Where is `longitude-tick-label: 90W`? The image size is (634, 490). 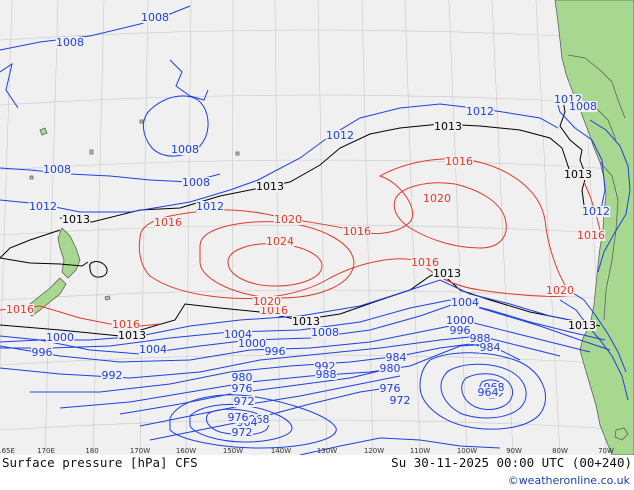 longitude-tick-label: 90W is located at coordinates (514, 451).